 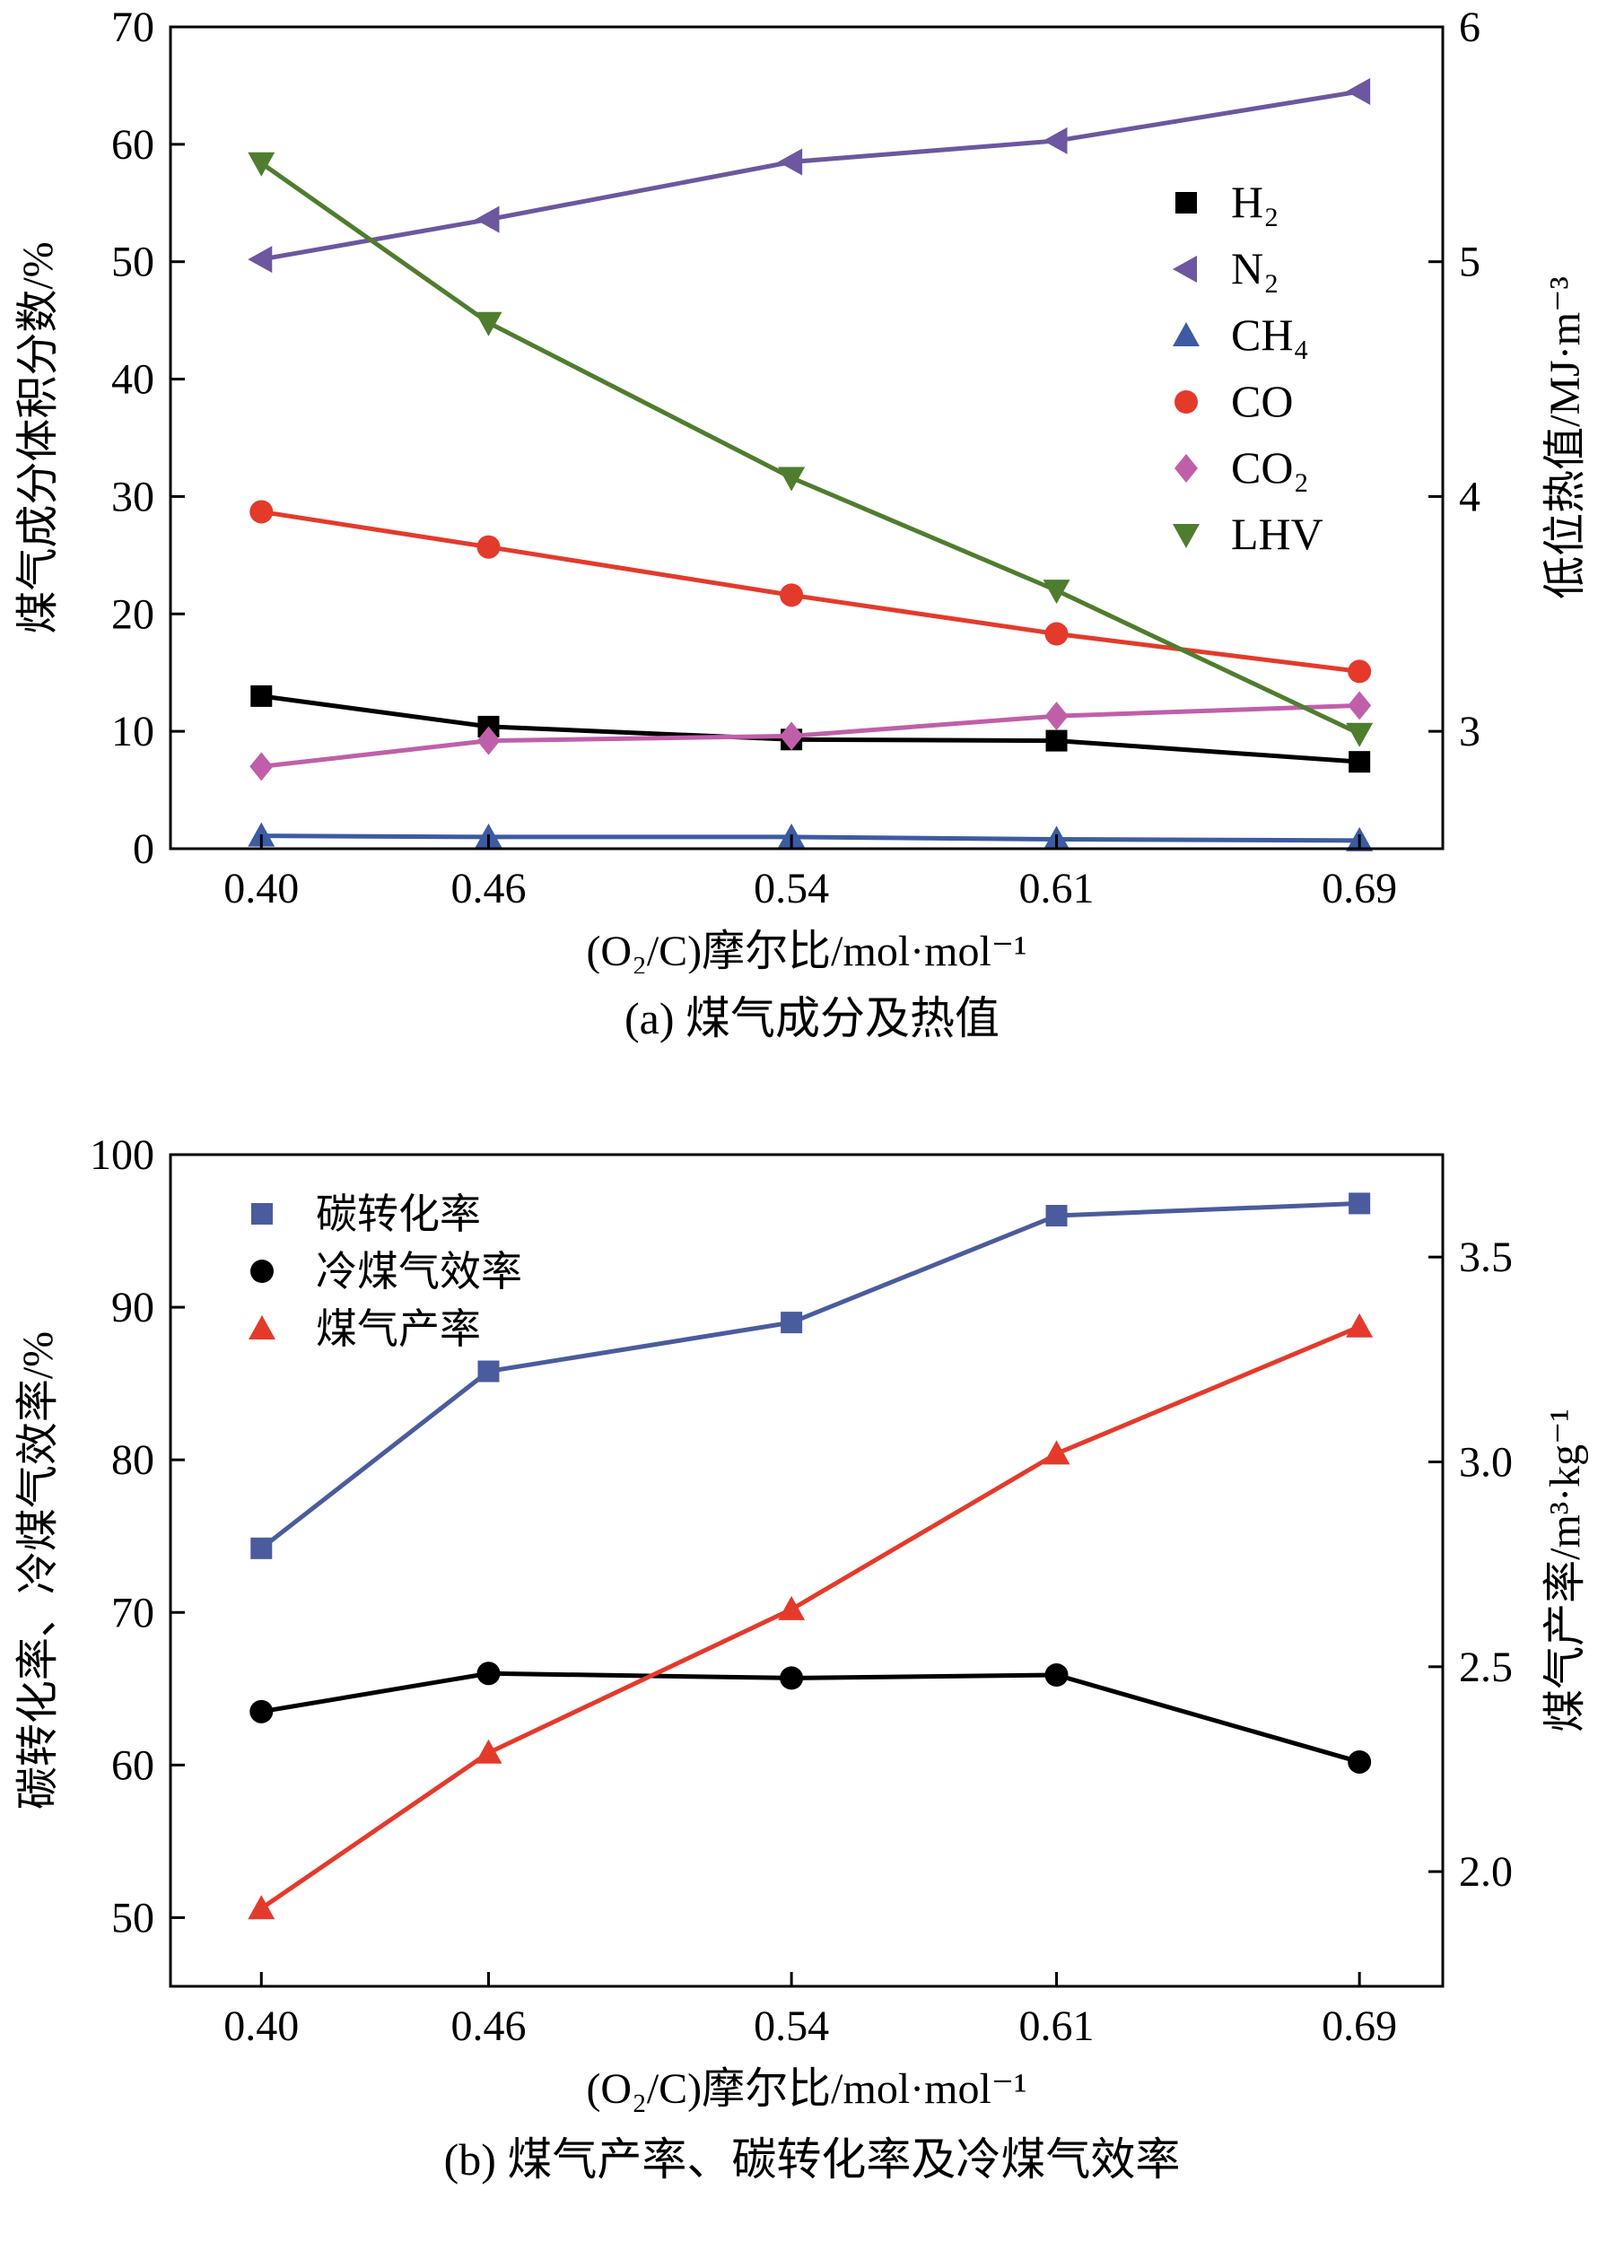 What do you see at coordinates (419, 1272) in the screenshot?
I see `legend-label-cold-gas-efficiency: 冷煤气效率` at bounding box center [419, 1272].